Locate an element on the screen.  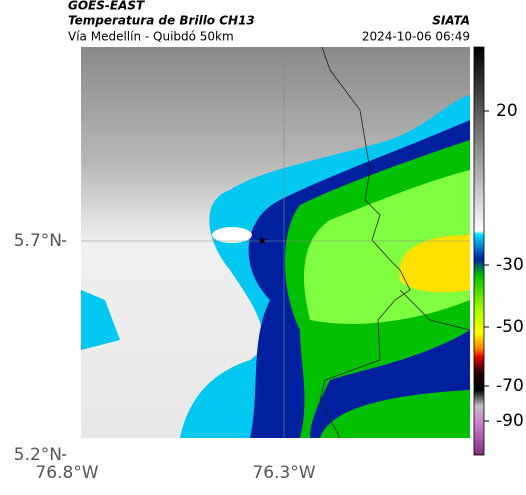
lon-label: 76.3°W is located at coordinates (283, 473).